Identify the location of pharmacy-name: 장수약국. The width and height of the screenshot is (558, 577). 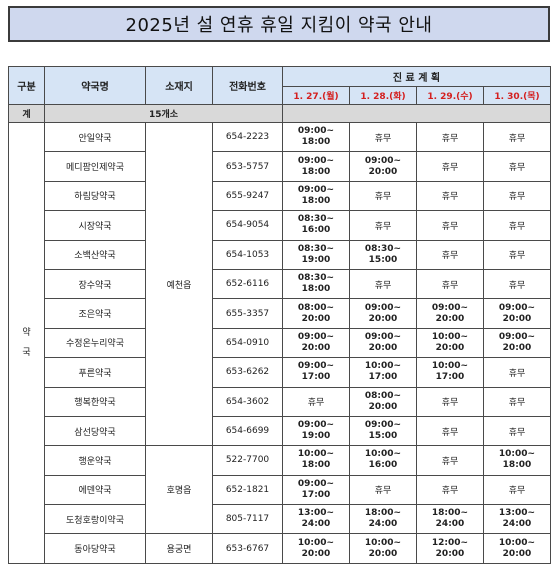
(95, 284).